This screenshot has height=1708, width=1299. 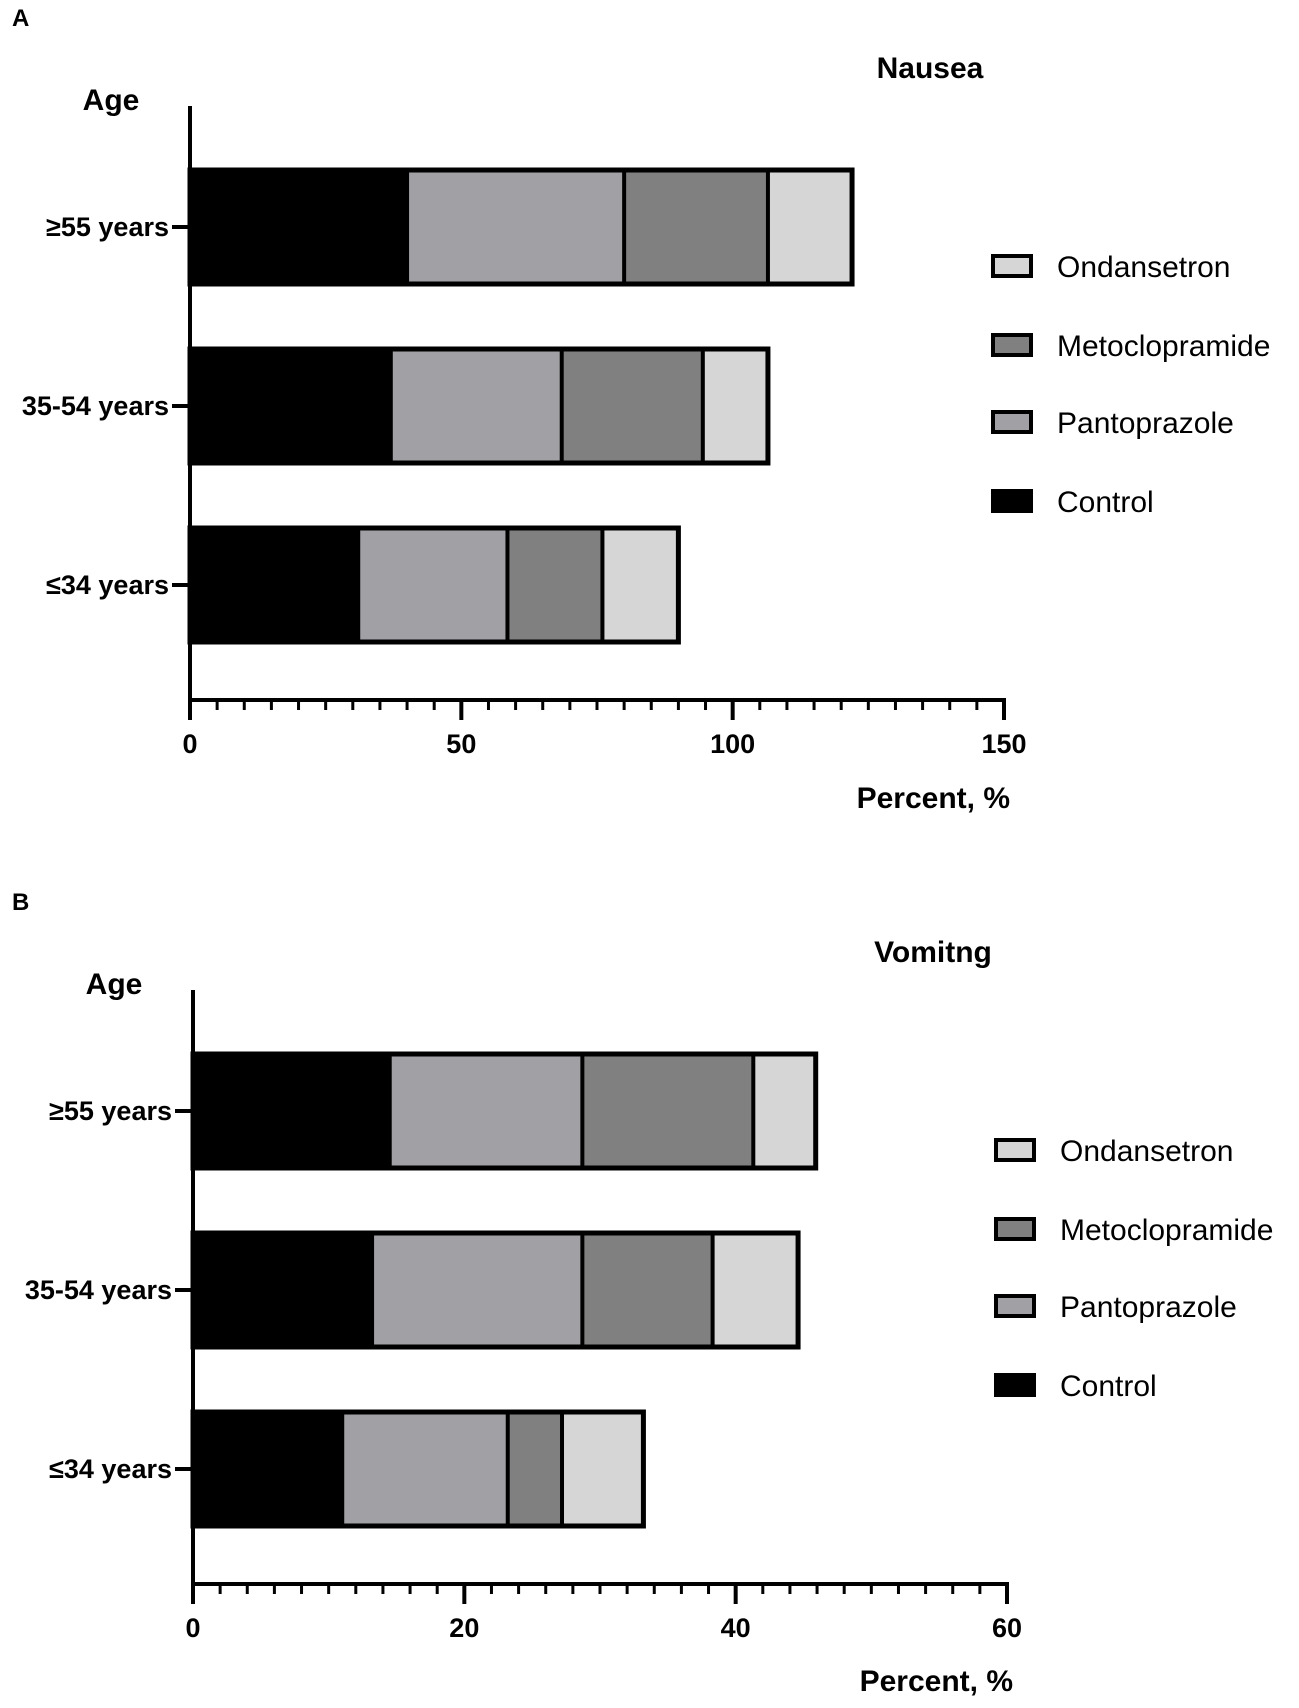 I want to click on x-tick-label: 150, so click(x=1003, y=744).